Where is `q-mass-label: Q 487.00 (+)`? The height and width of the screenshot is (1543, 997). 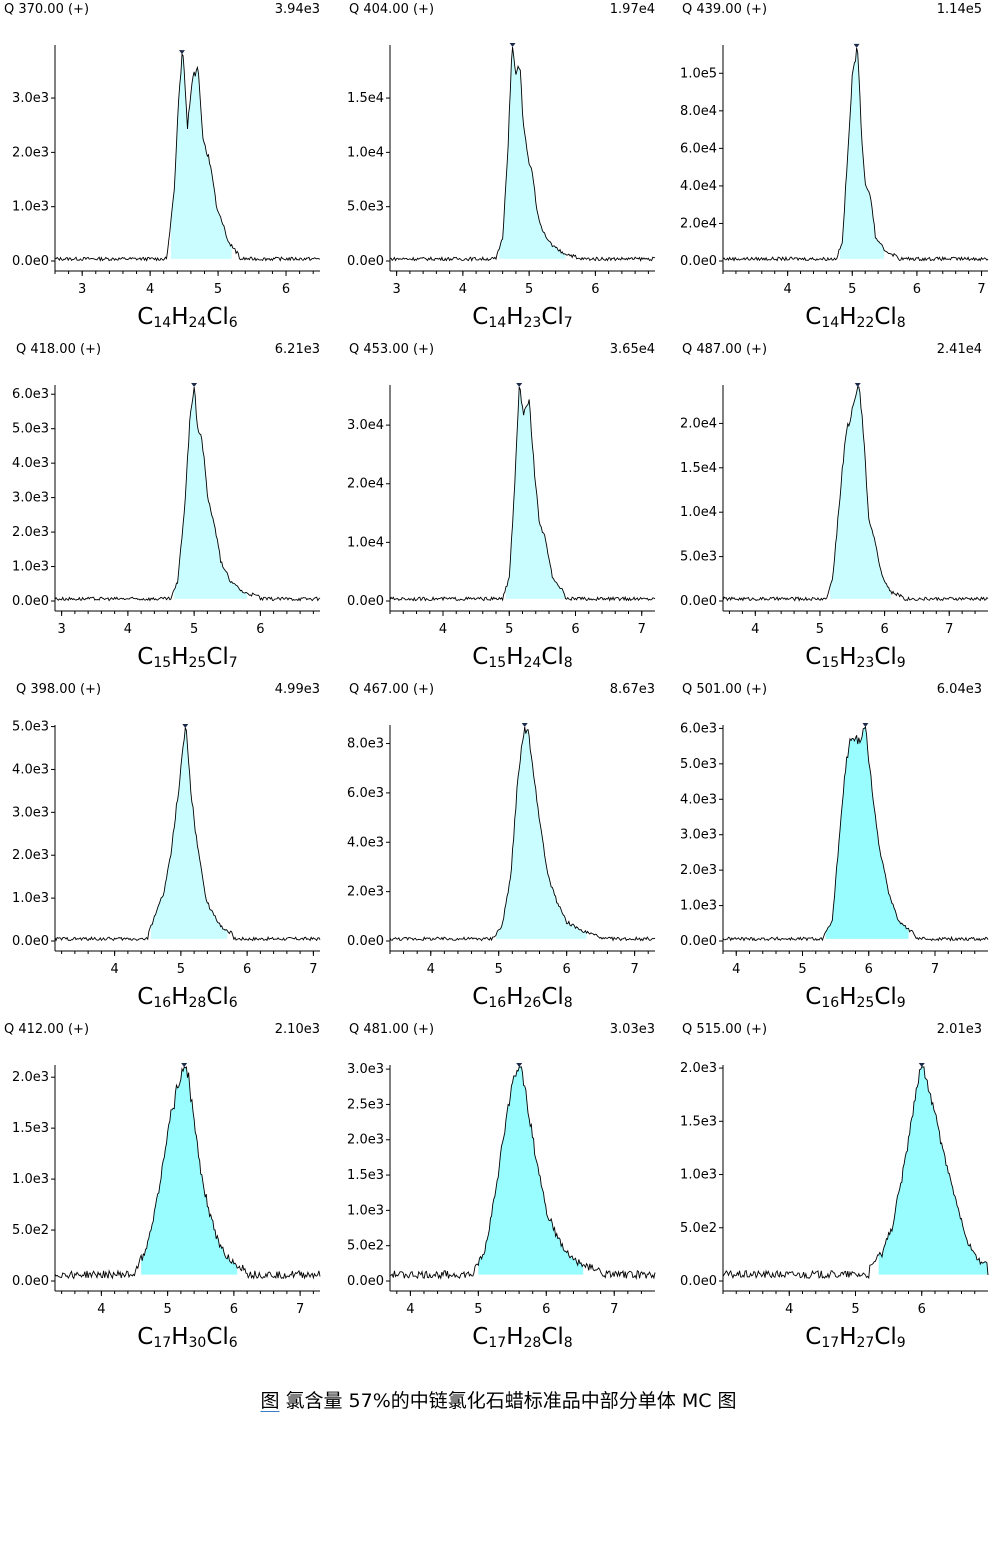 q-mass-label: Q 487.00 (+) is located at coordinates (725, 349).